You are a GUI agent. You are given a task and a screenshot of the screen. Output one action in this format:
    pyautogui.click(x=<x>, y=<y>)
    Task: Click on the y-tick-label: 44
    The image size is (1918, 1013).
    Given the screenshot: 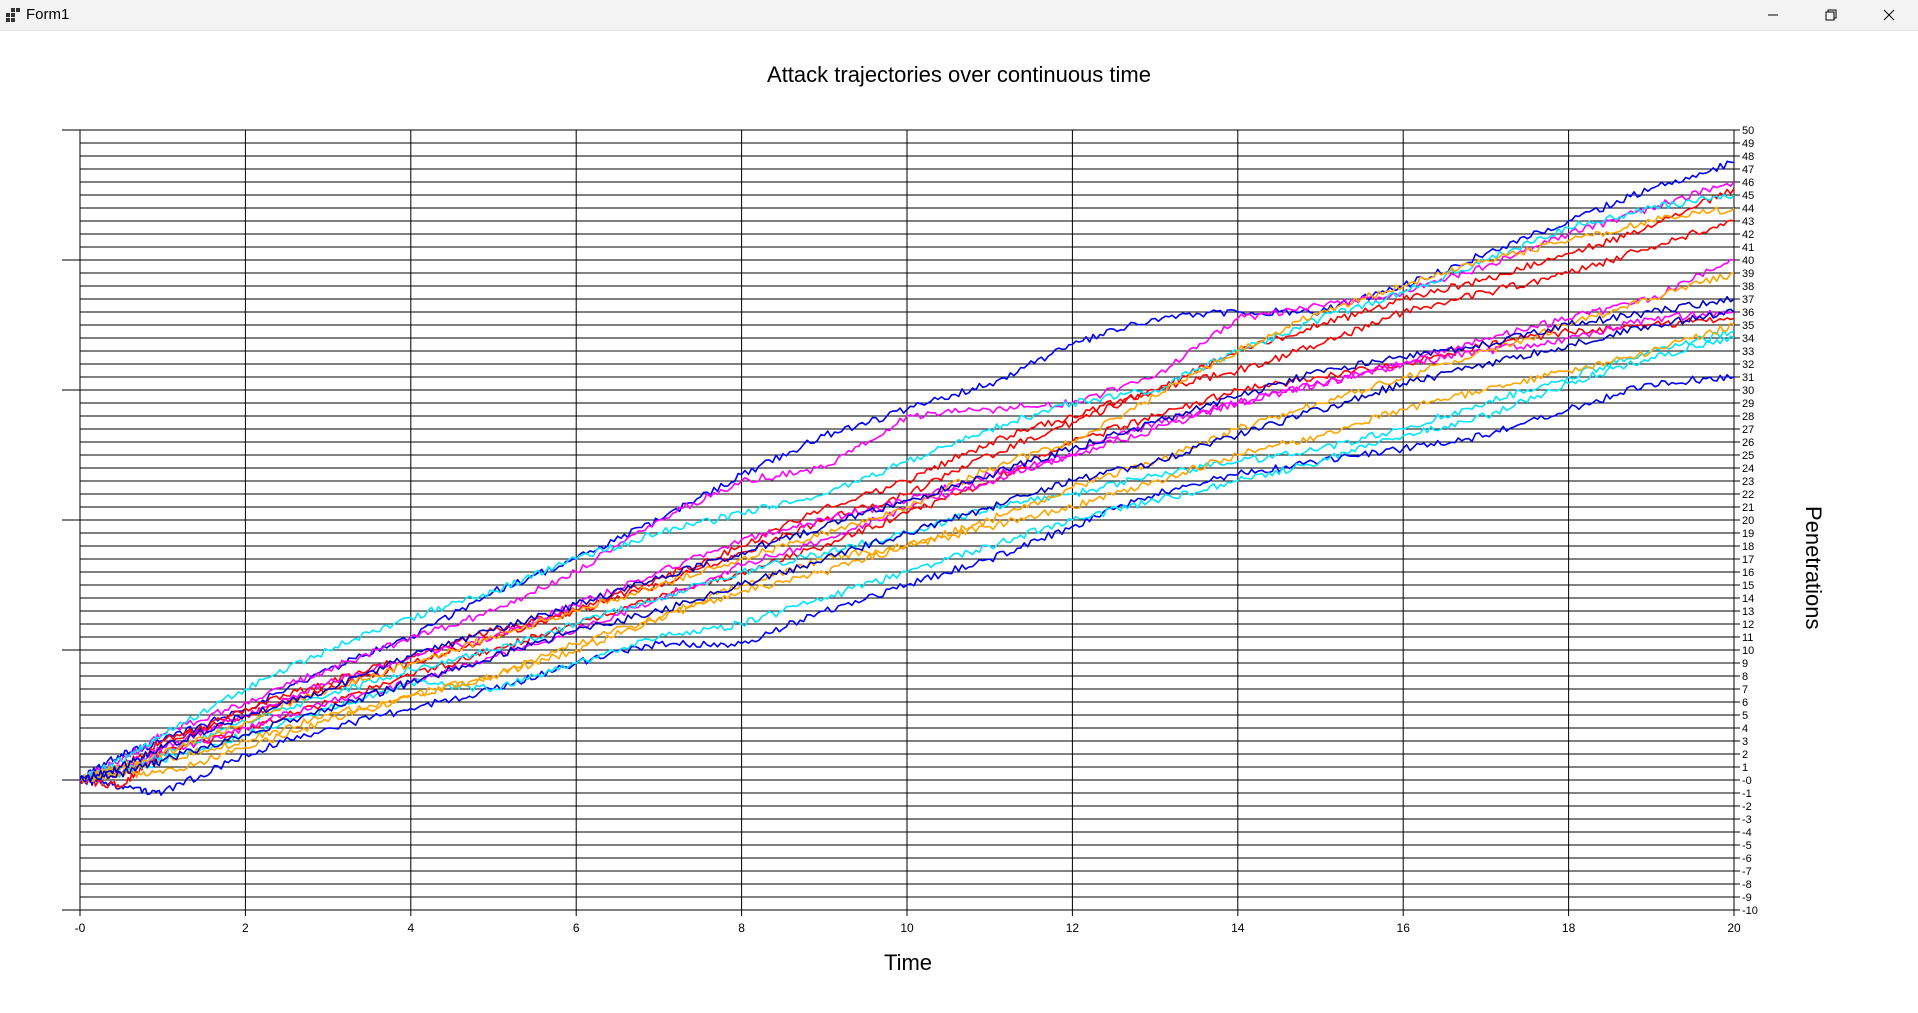 What is the action you would take?
    pyautogui.click(x=1748, y=209)
    